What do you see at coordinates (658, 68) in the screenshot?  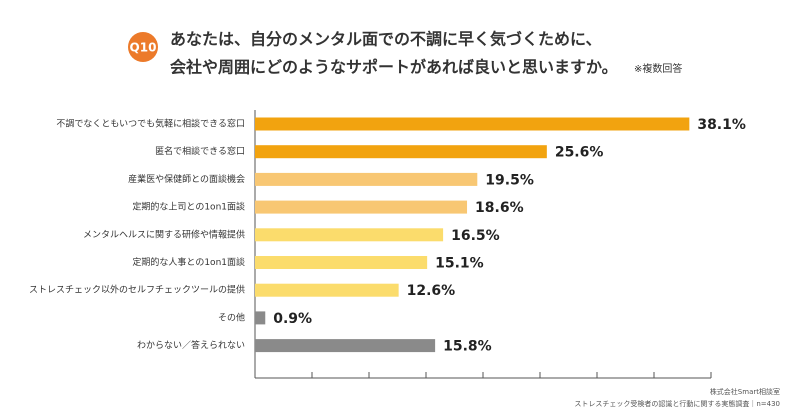 I see `note: ※複数回答` at bounding box center [658, 68].